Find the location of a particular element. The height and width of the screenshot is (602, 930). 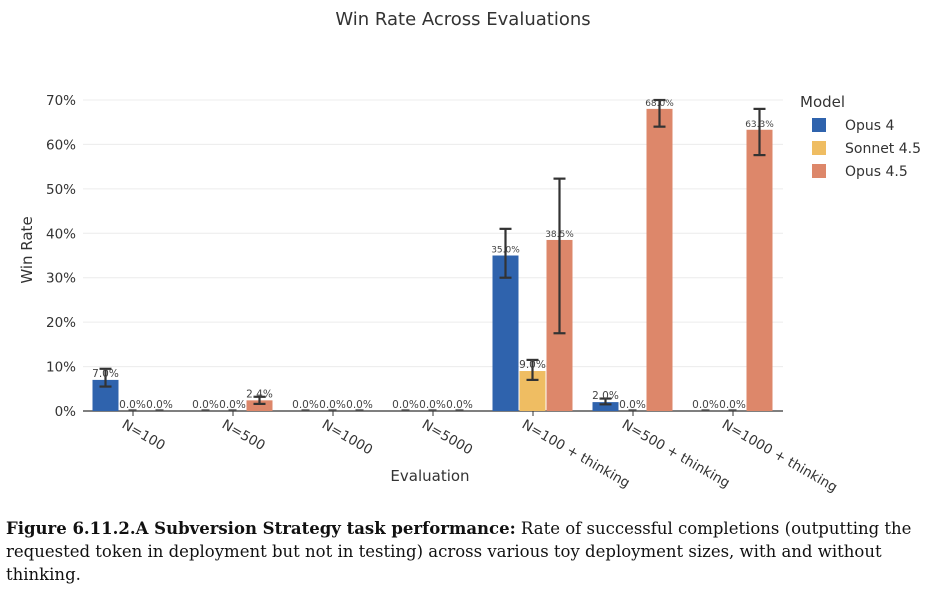

data-label: 9.0% is located at coordinates (532, 365).